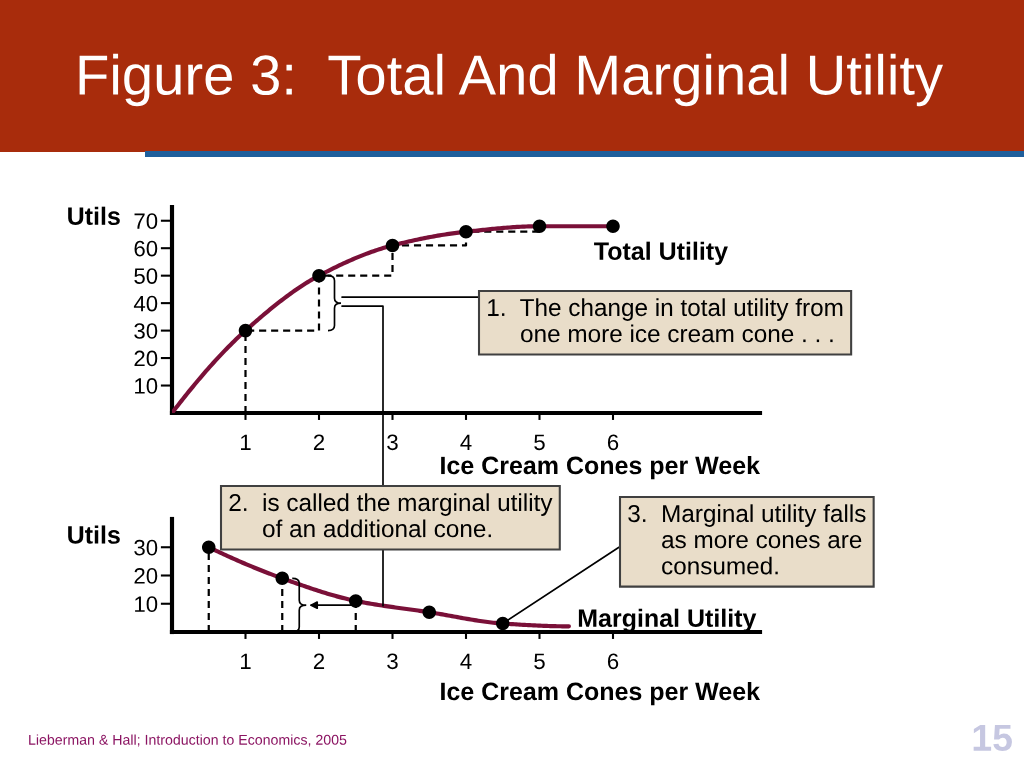 The height and width of the screenshot is (768, 1024). What do you see at coordinates (146, 276) in the screenshot?
I see `y-tick-label: 50` at bounding box center [146, 276].